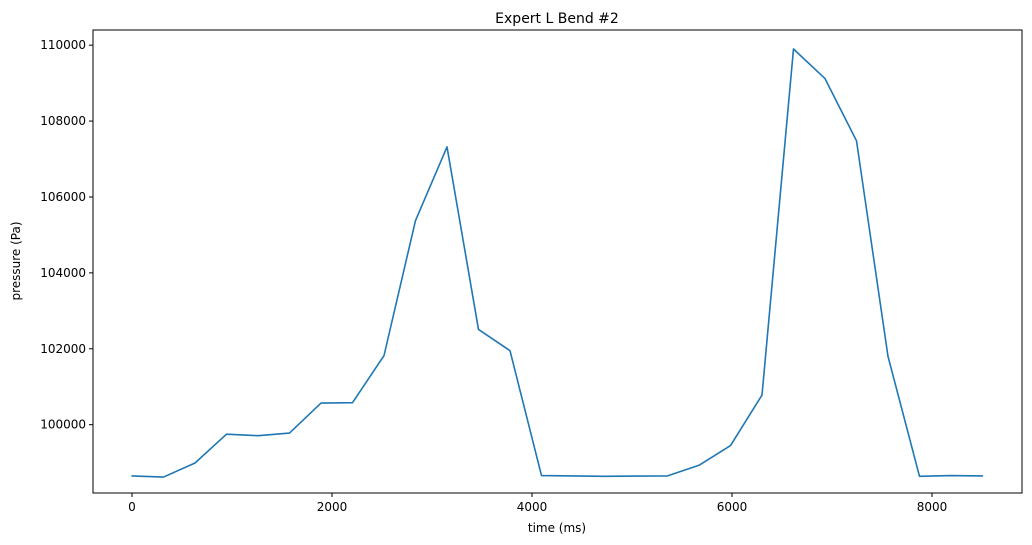 The width and height of the screenshot is (1032, 545). Describe the element at coordinates (63, 197) in the screenshot. I see `y-tick-label: 106000` at that location.